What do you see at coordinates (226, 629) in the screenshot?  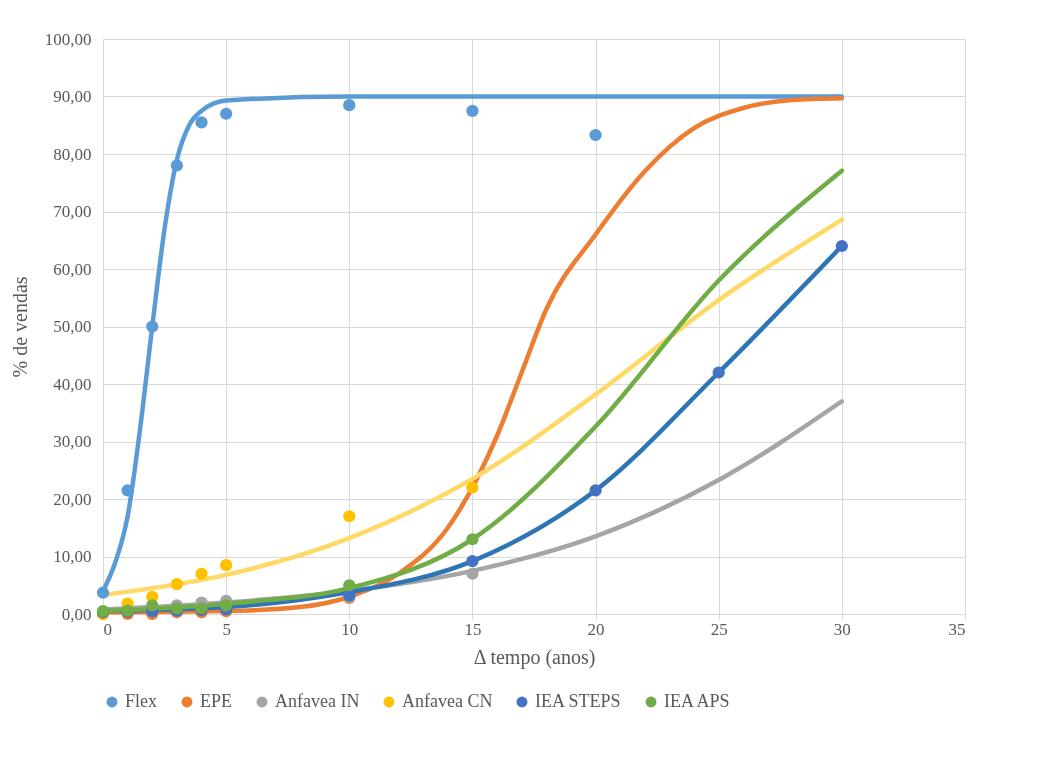 I see `x-tick-label: 5` at bounding box center [226, 629].